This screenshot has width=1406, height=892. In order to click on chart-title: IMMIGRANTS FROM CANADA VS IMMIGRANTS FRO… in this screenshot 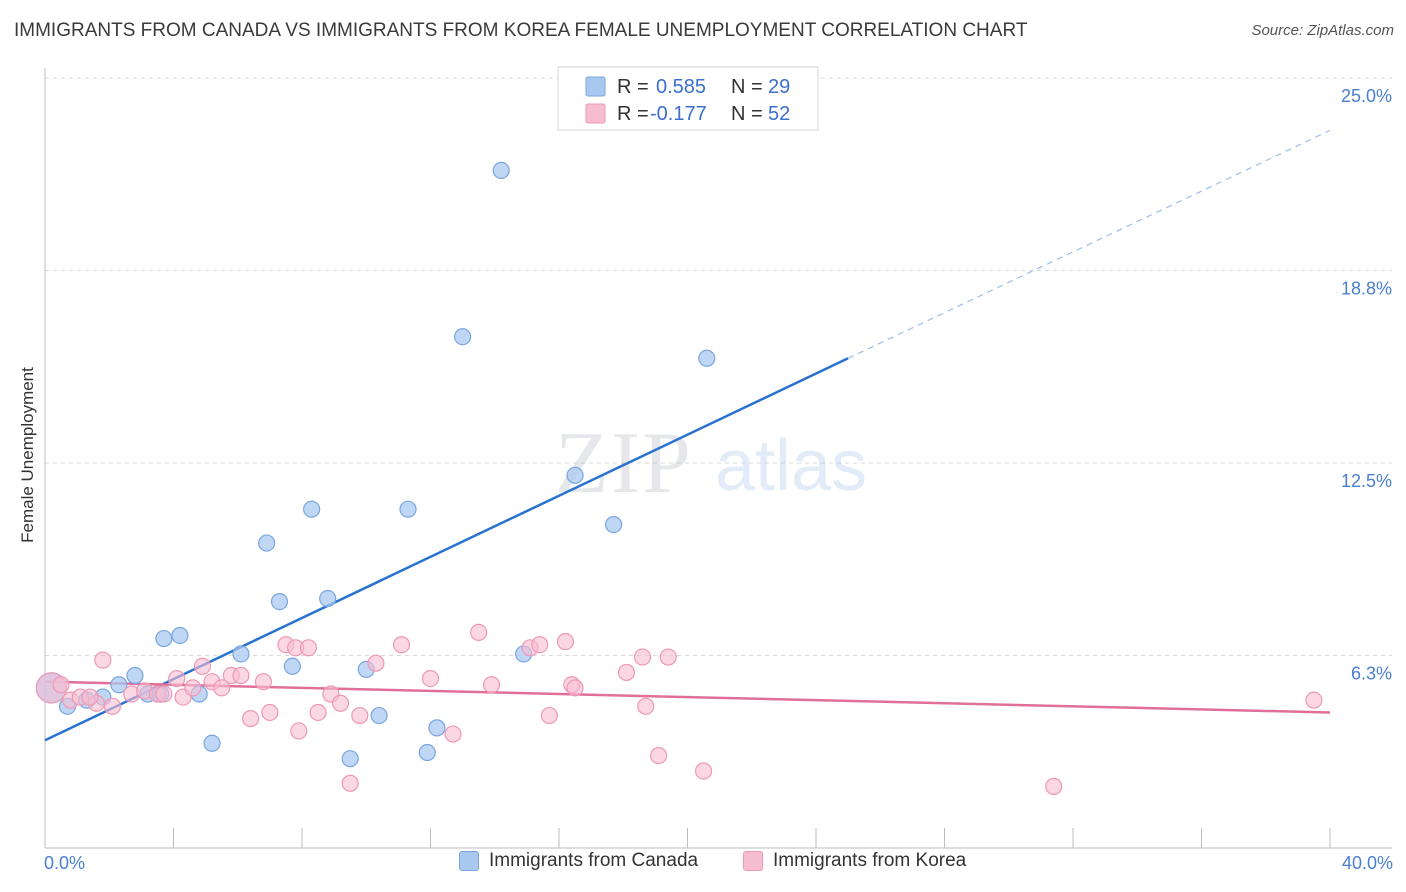, I will do `click(521, 30)`.